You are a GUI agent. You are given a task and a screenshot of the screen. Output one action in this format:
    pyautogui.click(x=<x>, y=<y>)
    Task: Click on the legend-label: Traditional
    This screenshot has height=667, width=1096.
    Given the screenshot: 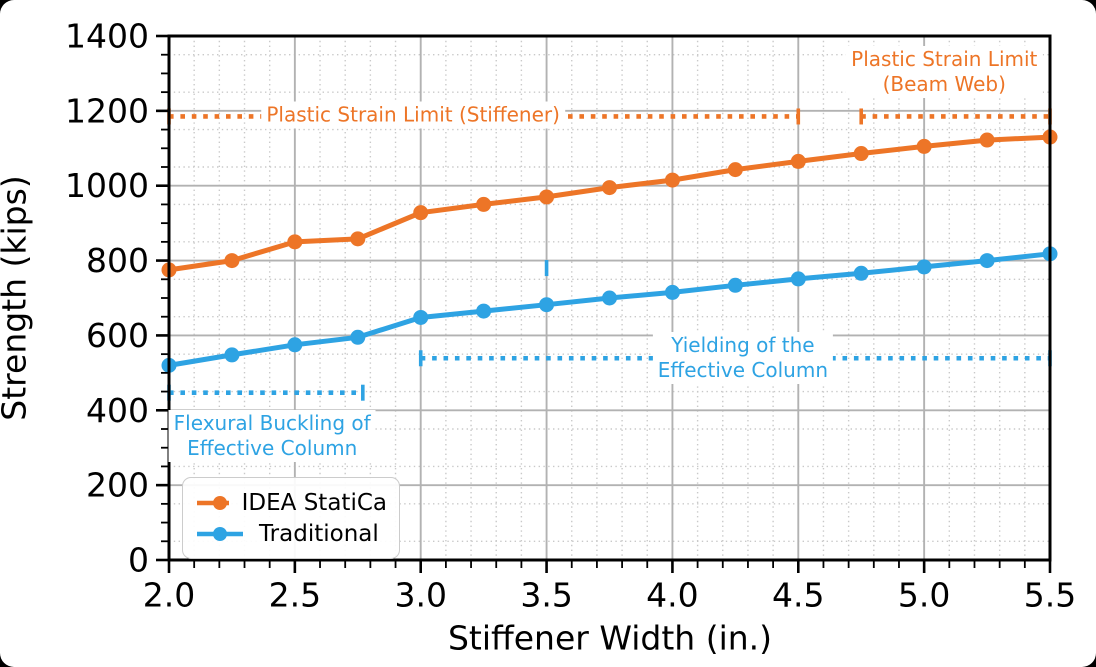 What is the action you would take?
    pyautogui.click(x=319, y=533)
    